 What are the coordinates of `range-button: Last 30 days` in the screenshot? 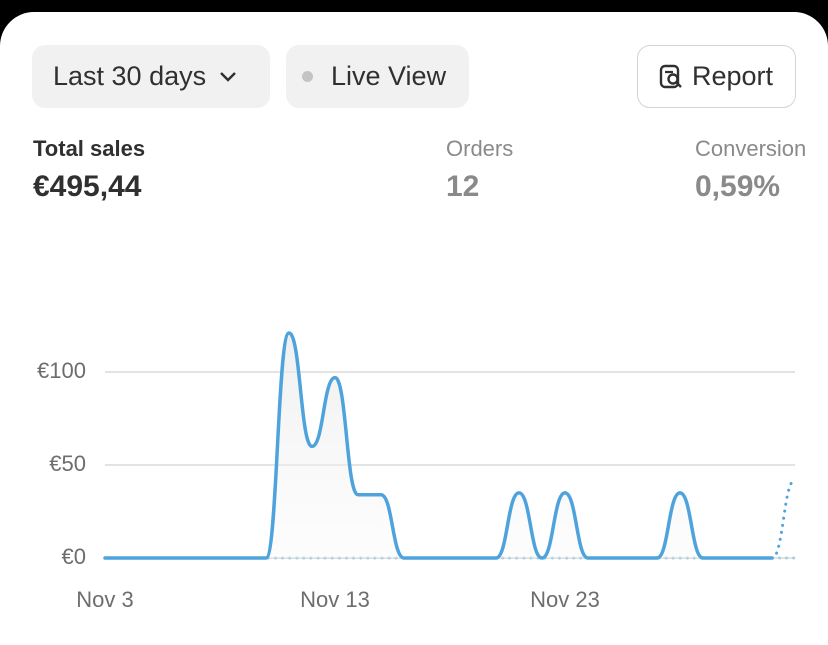 It's located at (151, 76).